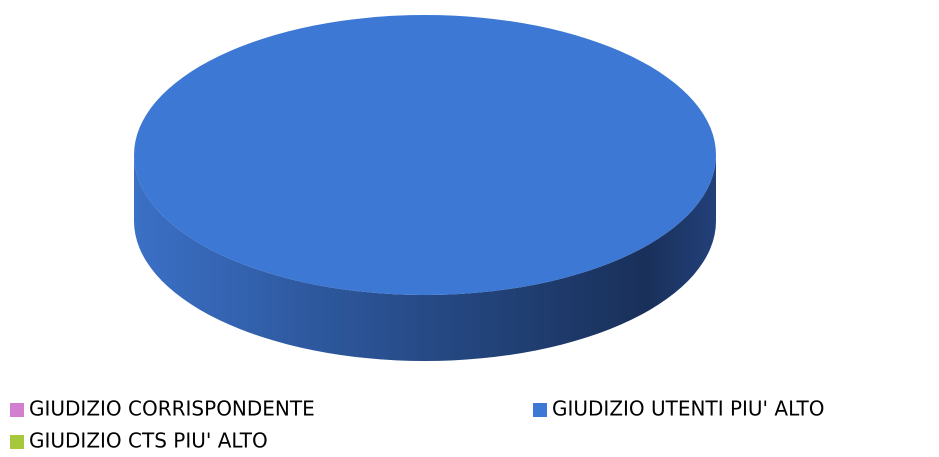 Image resolution: width=939 pixels, height=457 pixels. Describe the element at coordinates (172, 409) in the screenshot. I see `legend-label: GIUDIZIO CORRISPONDENTE` at that location.